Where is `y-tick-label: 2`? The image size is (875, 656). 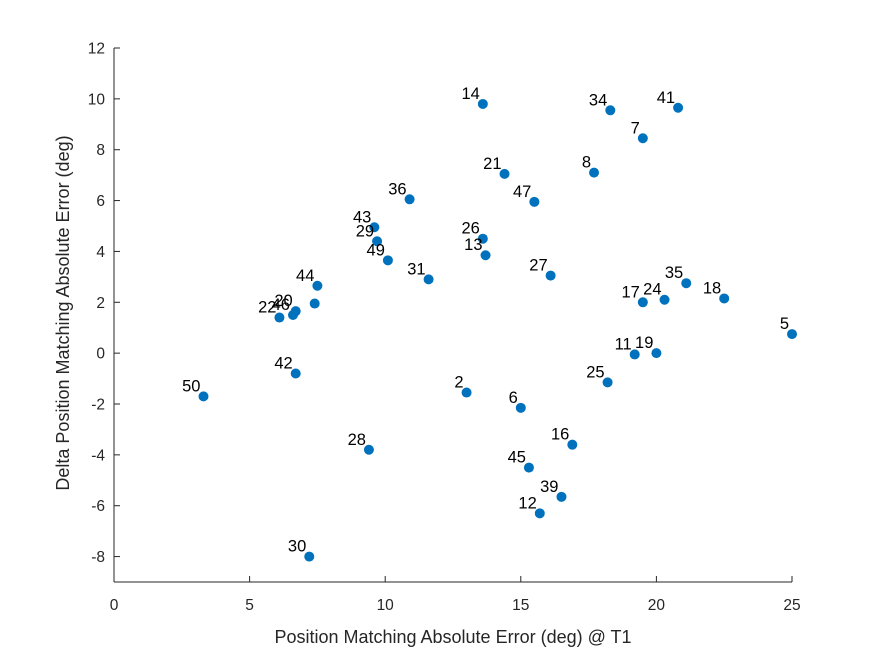
y-tick-label: 2 is located at coordinates (100, 303).